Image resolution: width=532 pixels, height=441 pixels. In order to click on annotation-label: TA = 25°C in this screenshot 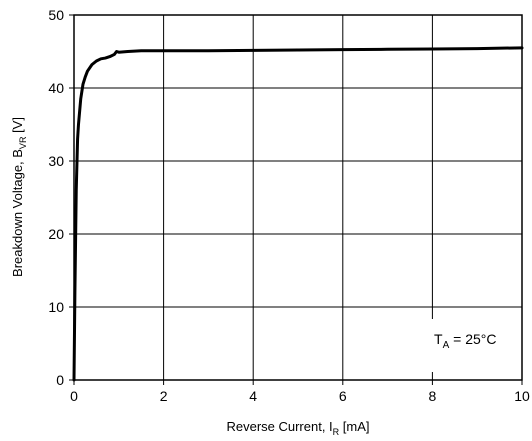, I will do `click(465, 341)`.